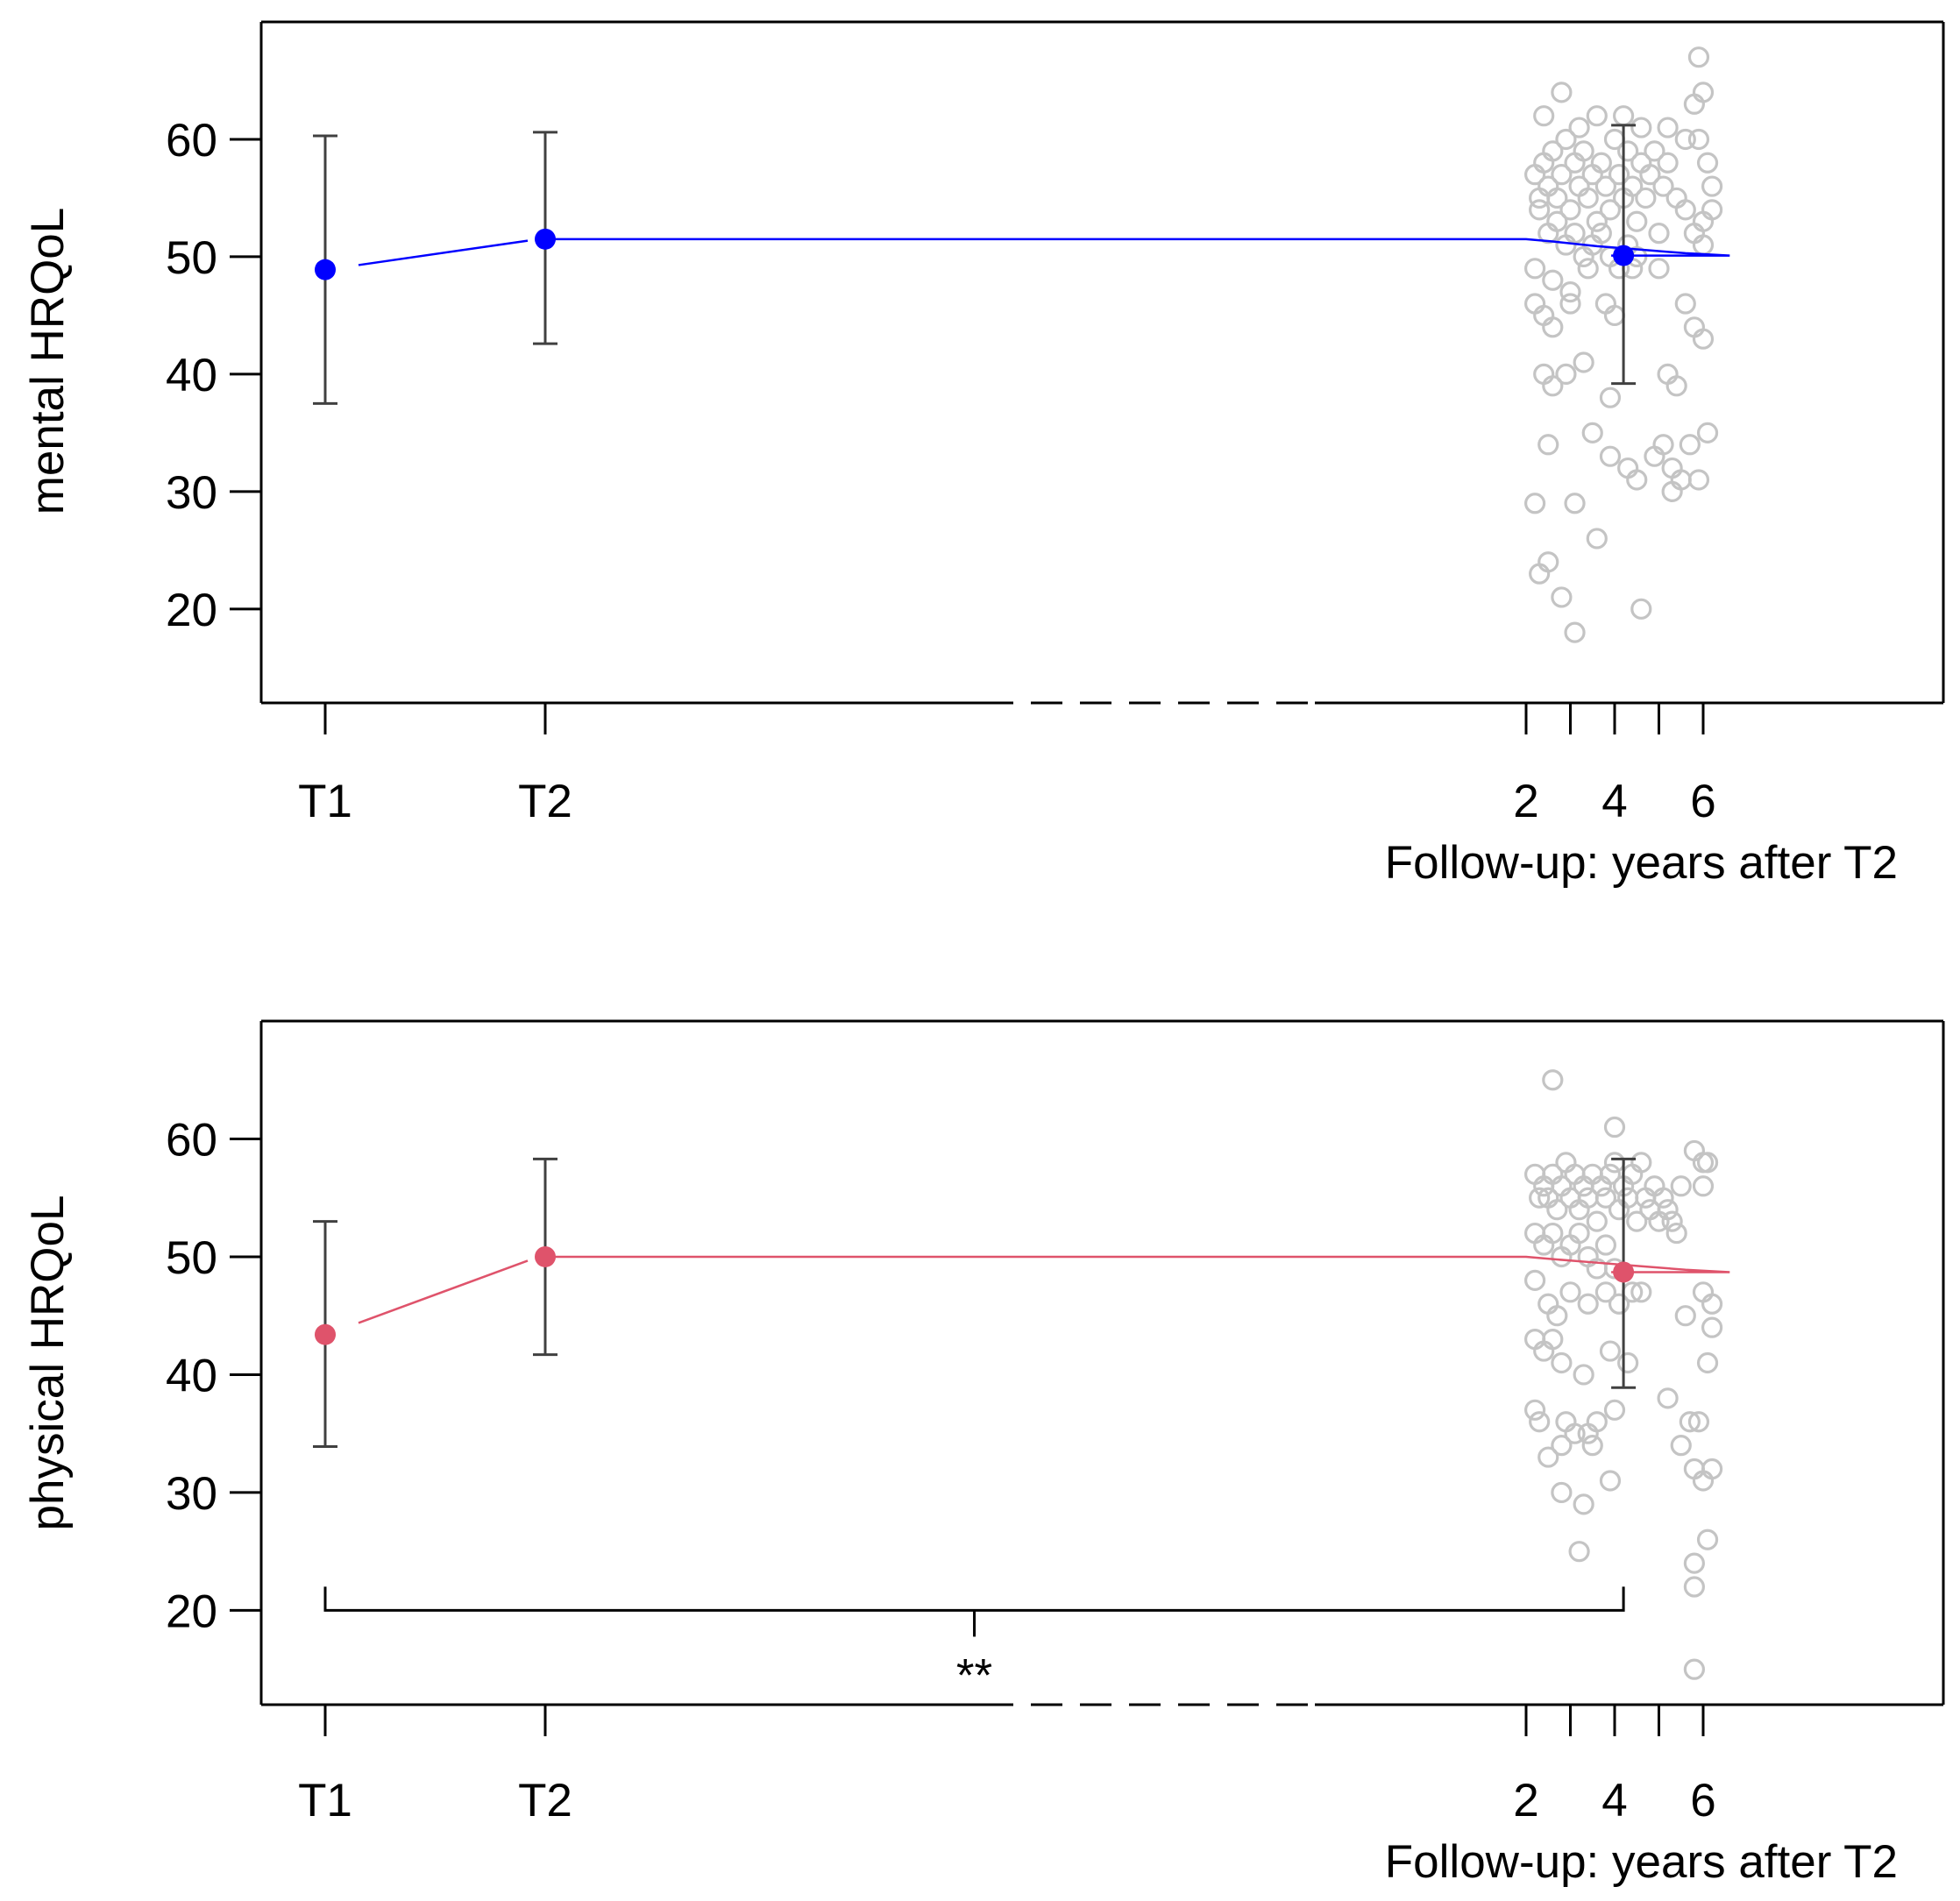 The image size is (1960, 1901). Describe the element at coordinates (545, 1801) in the screenshot. I see `x-tick-label: T2` at that location.